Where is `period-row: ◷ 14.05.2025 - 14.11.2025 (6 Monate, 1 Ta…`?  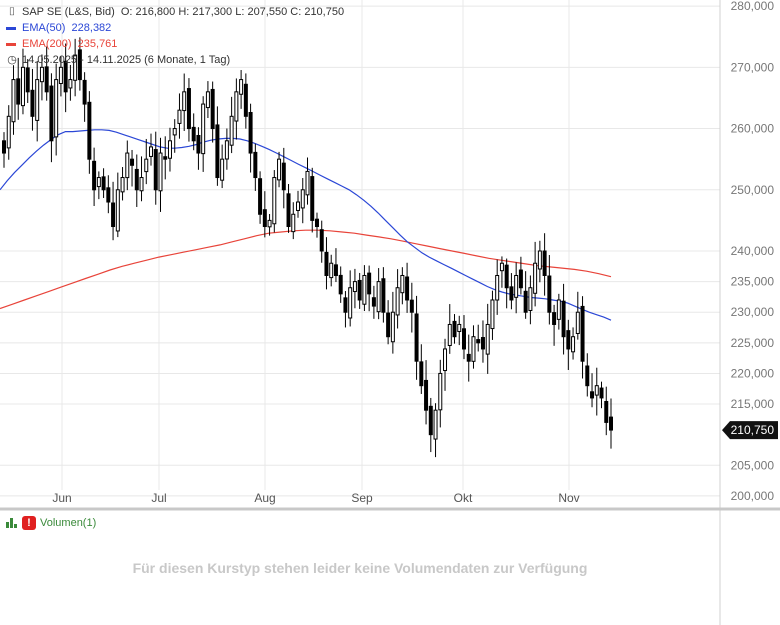 period-row: ◷ 14.05.2025 - 14.11.2025 (6 Monate, 1 Ta… is located at coordinates (118, 60).